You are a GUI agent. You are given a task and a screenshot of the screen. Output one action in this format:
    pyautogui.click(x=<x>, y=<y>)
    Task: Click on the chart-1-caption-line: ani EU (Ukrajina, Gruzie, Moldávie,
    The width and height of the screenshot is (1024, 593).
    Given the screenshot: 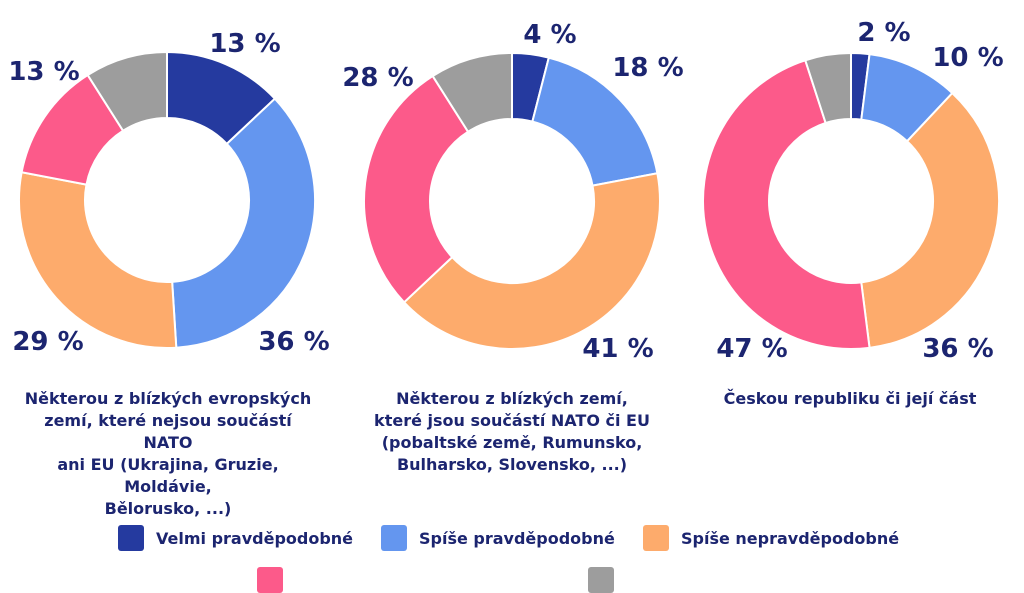 What is the action you would take?
    pyautogui.click(x=168, y=475)
    